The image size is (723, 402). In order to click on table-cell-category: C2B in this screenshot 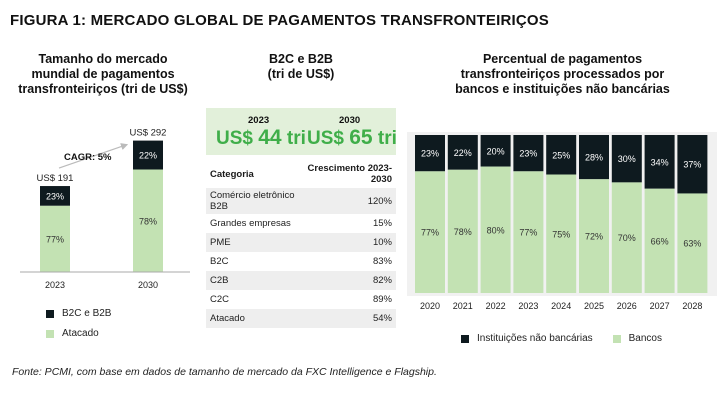, I will do `click(252, 280)`.